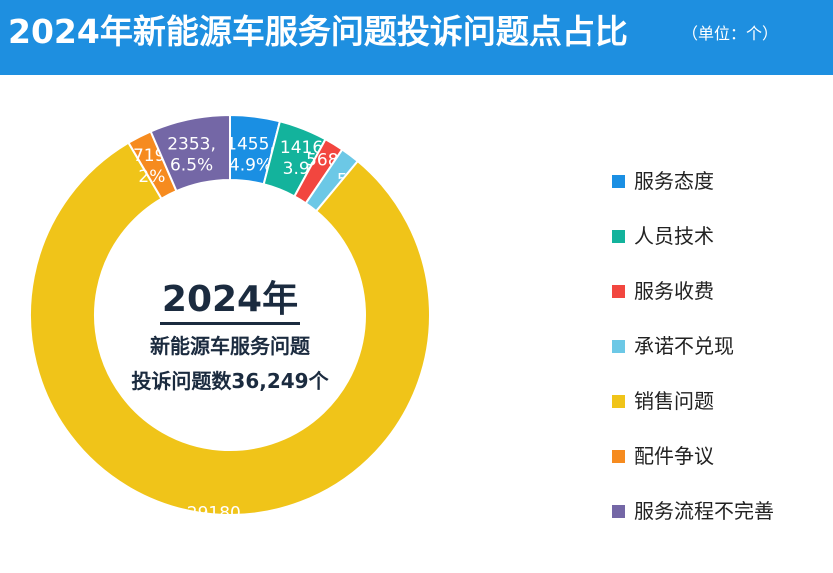  I want to click on legend-swatch-parts-dispute, so click(618, 456).